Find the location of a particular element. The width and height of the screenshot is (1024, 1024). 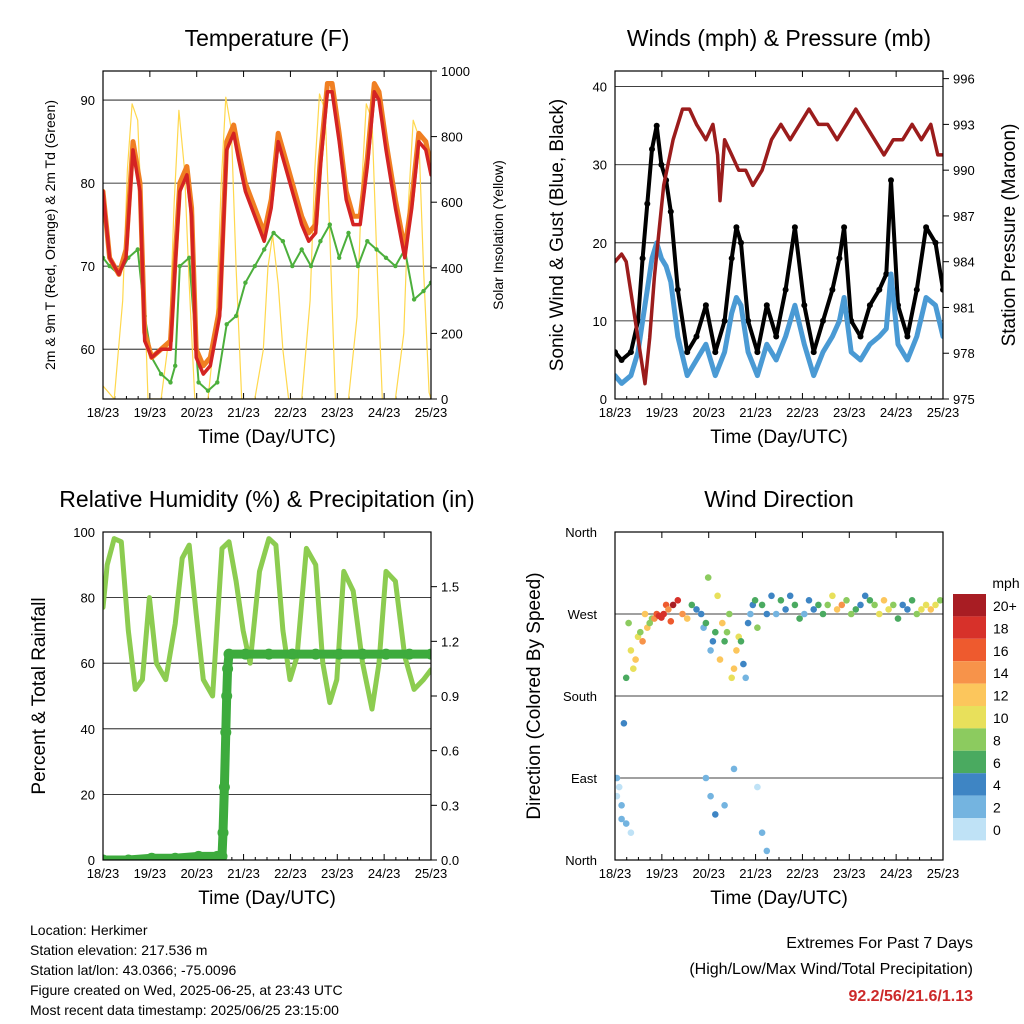

chart-title: Wind Direction is located at coordinates (779, 499).